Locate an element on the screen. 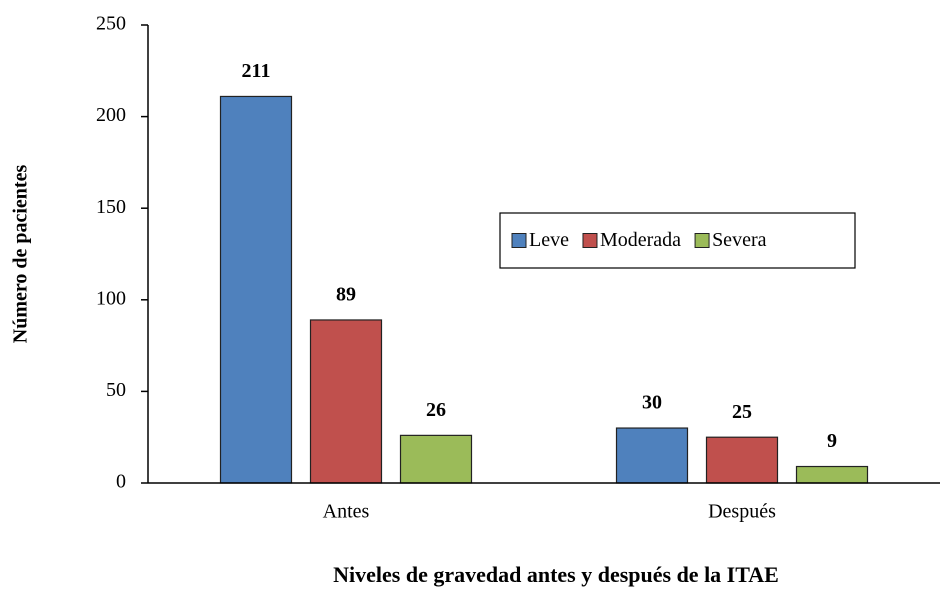 This screenshot has height=590, width=946. legend-label: Leve is located at coordinates (549, 240).